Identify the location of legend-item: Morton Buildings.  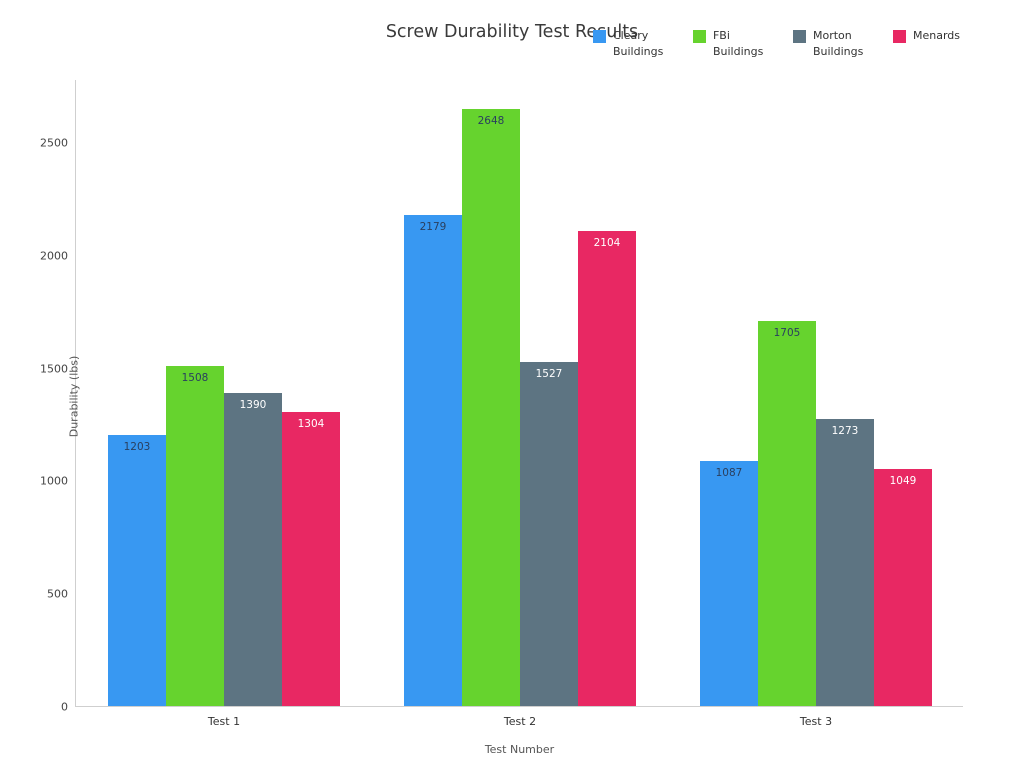
(831, 44).